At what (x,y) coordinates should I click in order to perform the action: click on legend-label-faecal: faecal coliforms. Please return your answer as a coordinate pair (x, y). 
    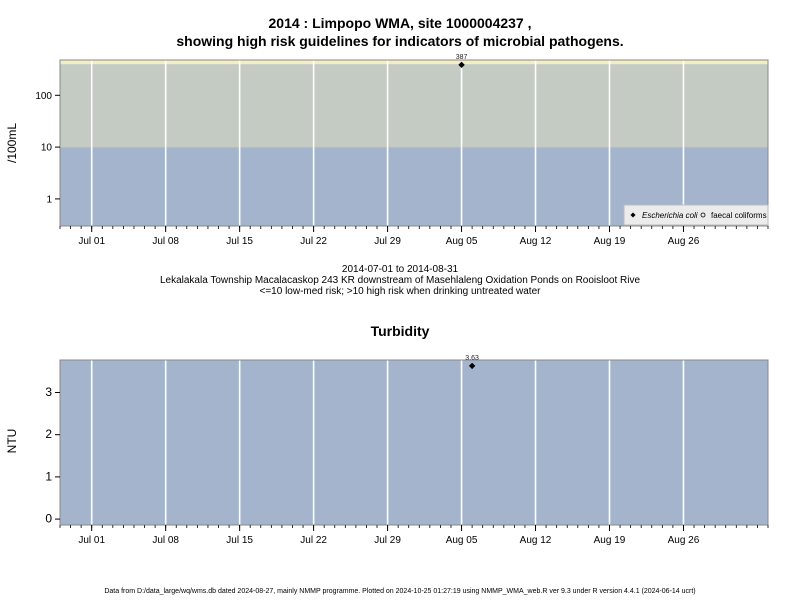
    Looking at the image, I should click on (739, 215).